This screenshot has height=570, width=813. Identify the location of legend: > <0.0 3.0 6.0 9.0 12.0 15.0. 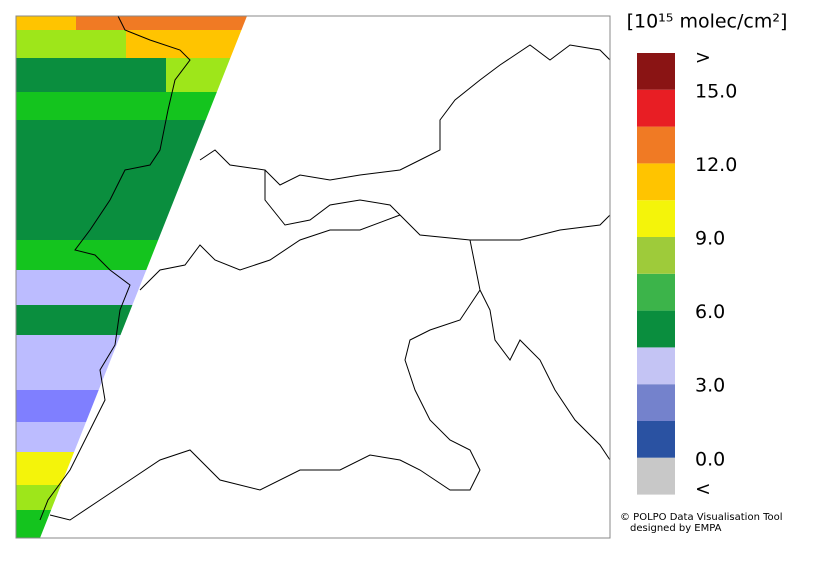
(687, 273).